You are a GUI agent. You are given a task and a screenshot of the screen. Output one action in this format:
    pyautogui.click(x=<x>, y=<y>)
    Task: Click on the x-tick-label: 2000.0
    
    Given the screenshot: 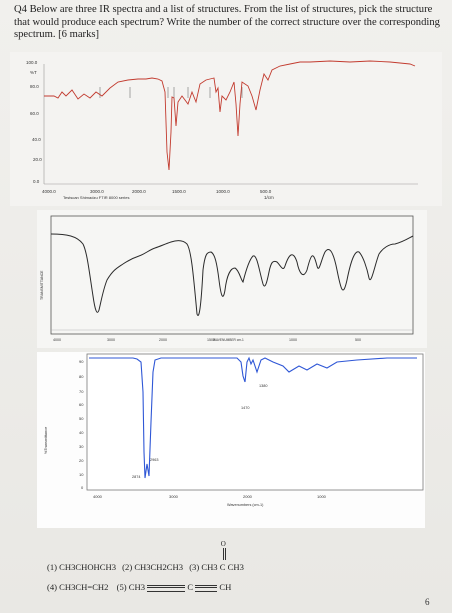 What is the action you would take?
    pyautogui.click(x=139, y=191)
    